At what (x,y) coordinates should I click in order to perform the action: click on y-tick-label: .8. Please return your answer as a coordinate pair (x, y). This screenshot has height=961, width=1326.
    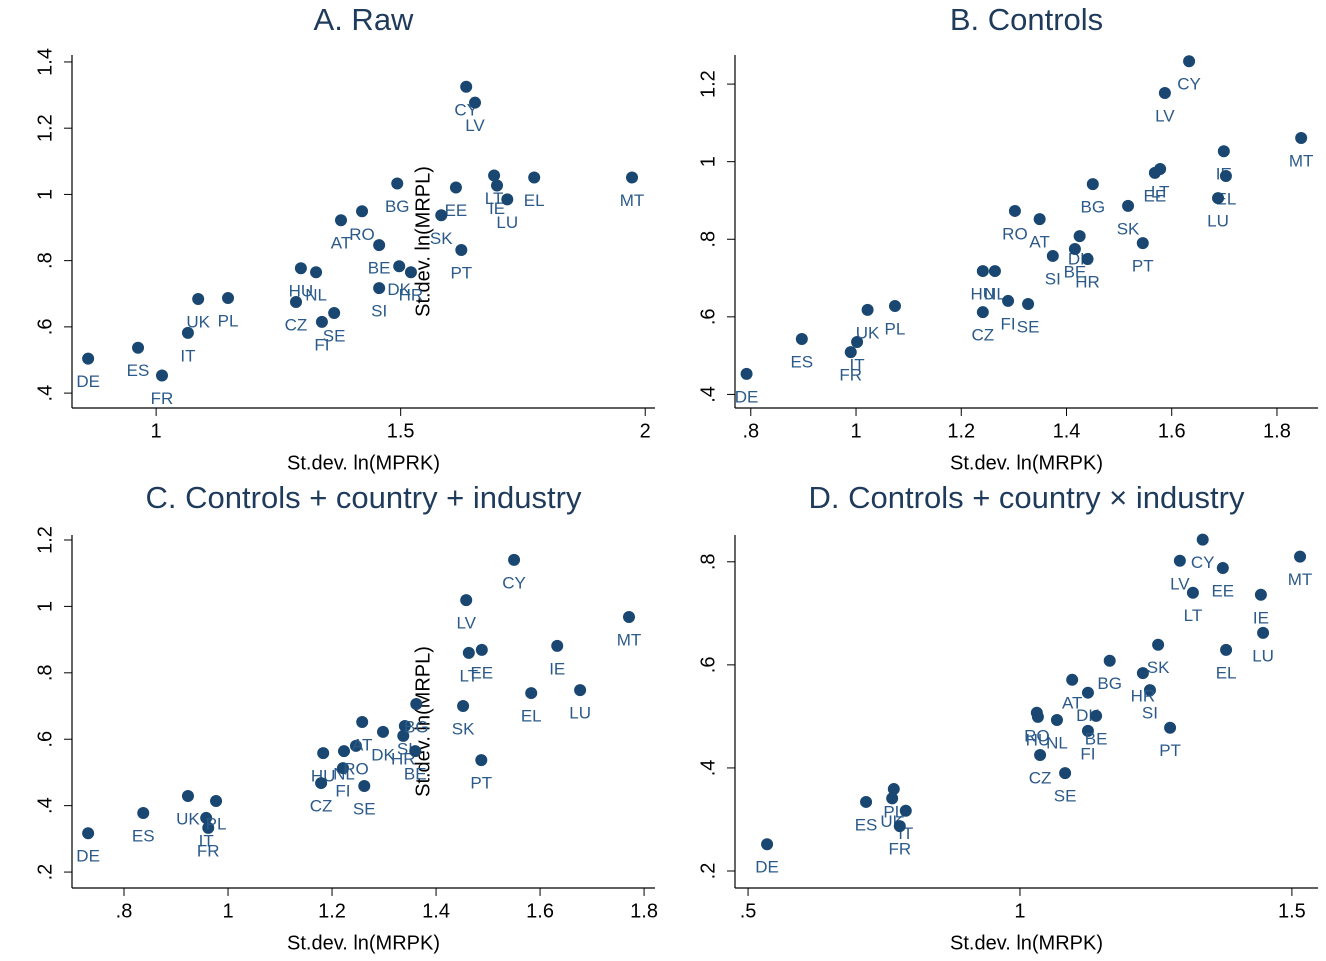
    Looking at the image, I should click on (45, 260).